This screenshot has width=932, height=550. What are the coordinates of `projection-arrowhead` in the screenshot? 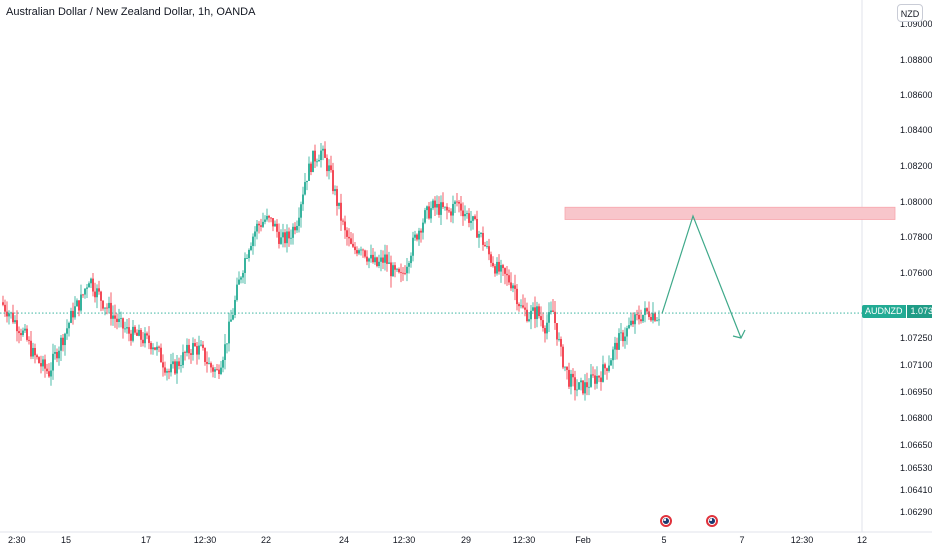 It's located at (739, 334).